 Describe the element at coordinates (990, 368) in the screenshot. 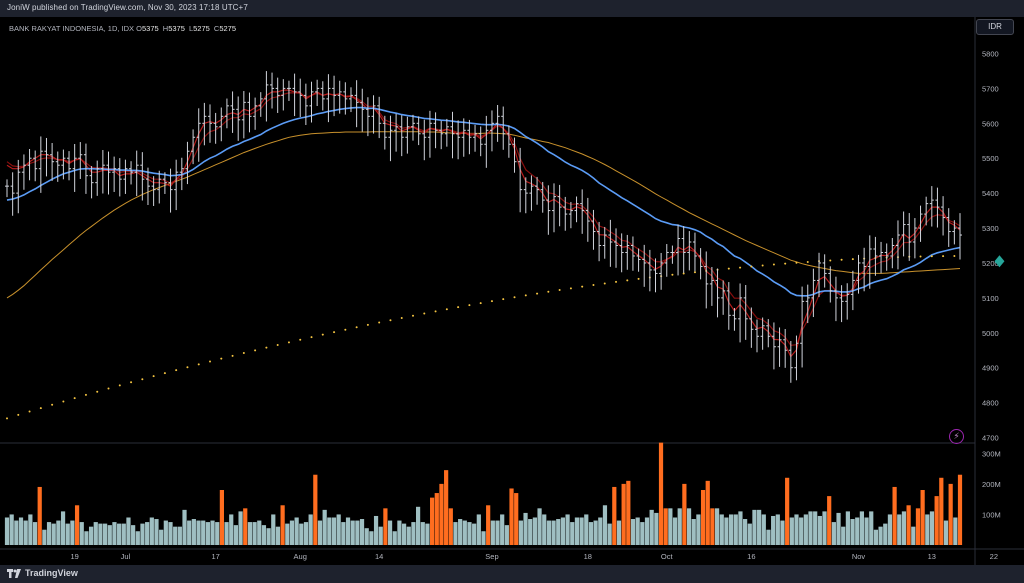

I see `price-tick-label: 4900` at that location.